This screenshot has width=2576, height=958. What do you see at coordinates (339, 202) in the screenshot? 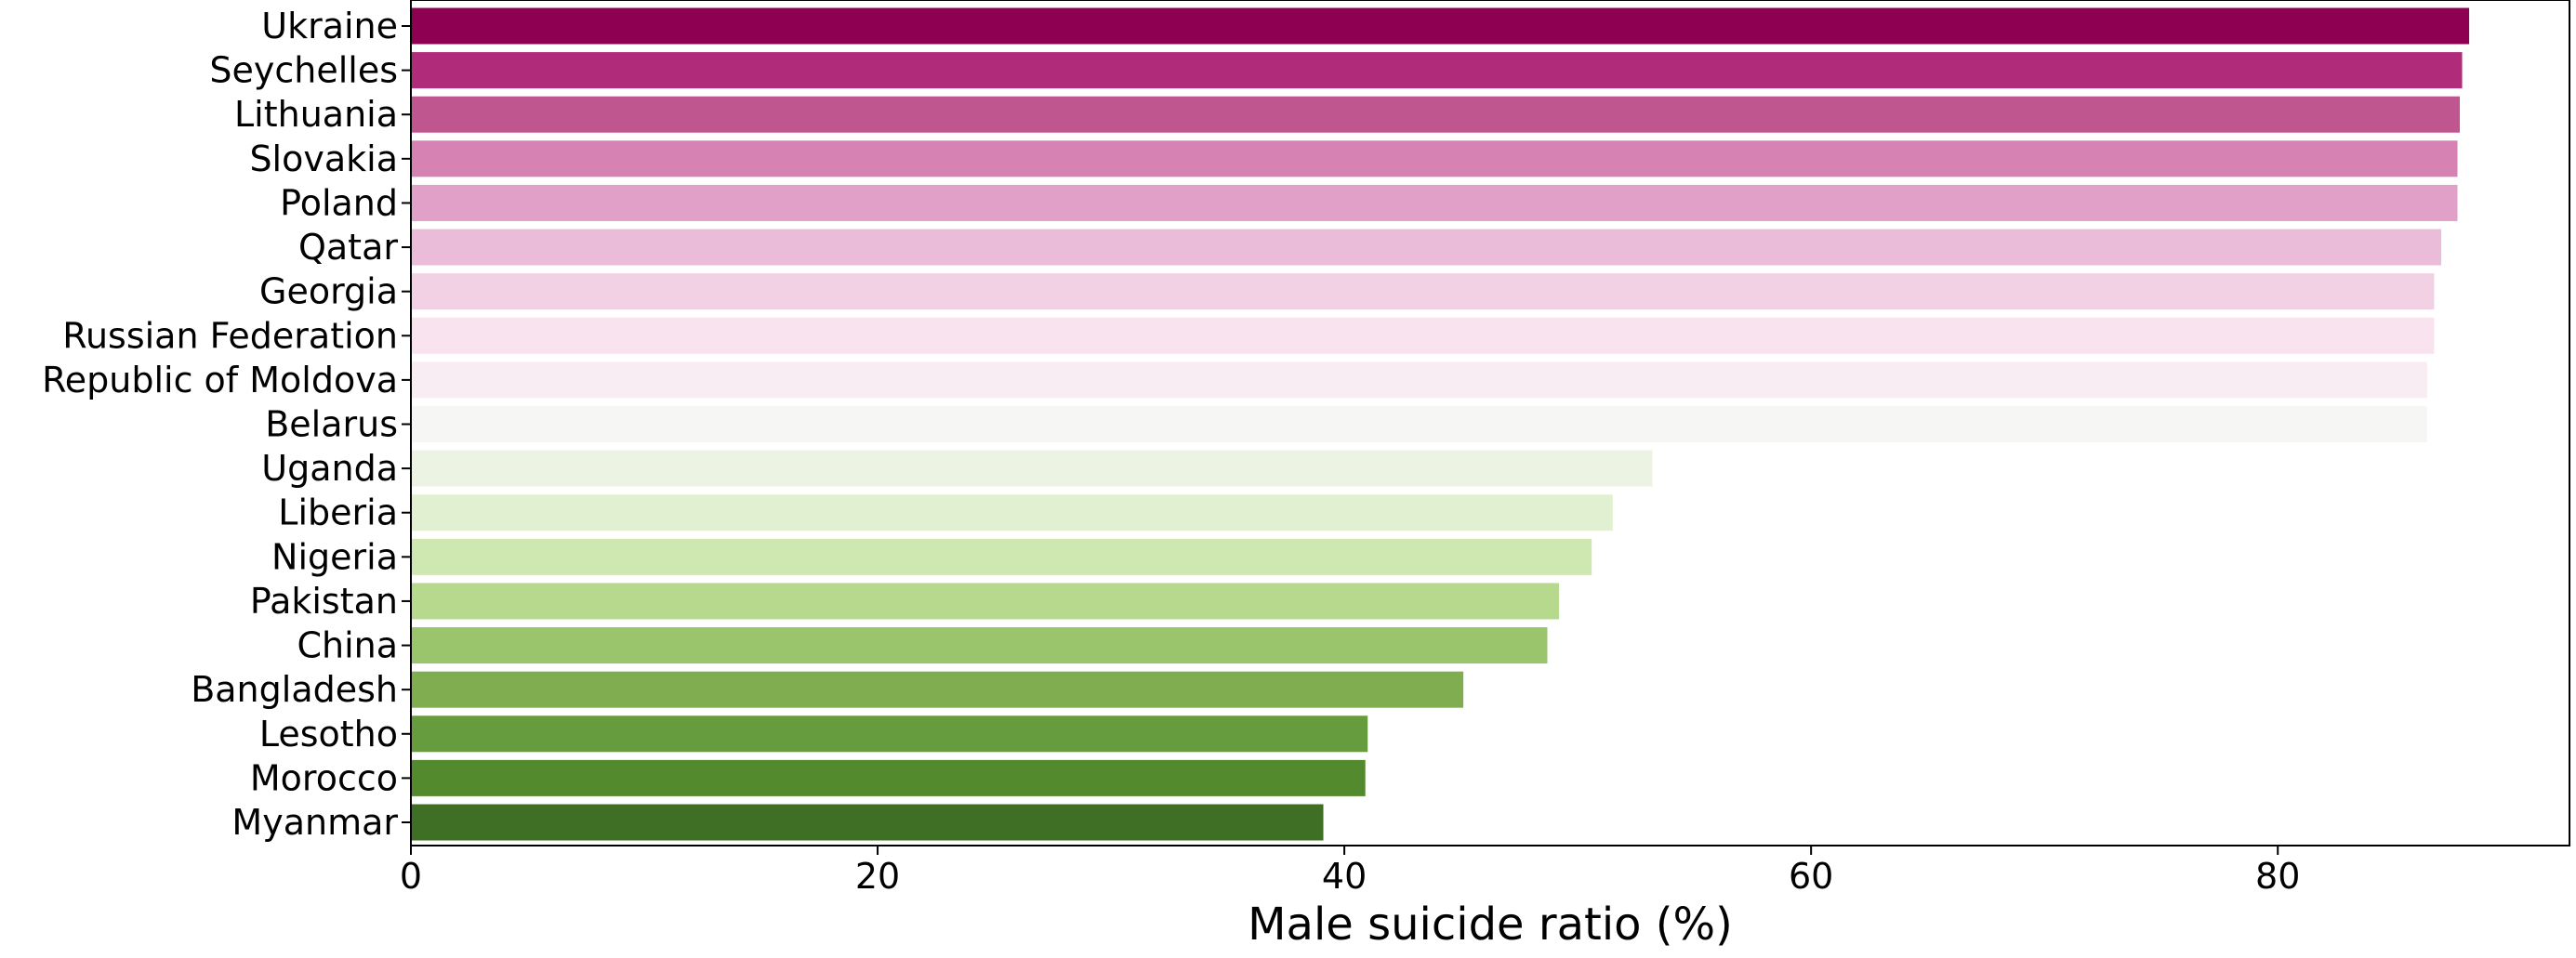
I see `category-label-poland: Poland` at bounding box center [339, 202].